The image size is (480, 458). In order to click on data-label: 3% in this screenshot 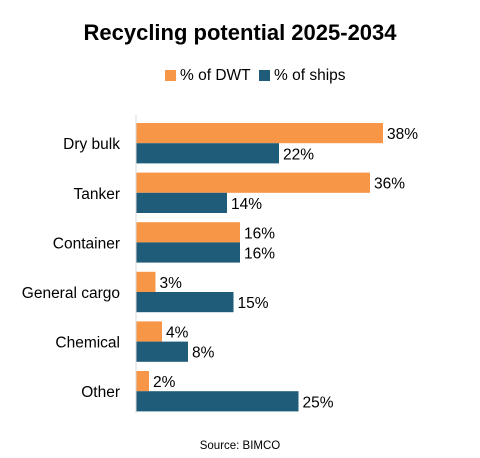, I will do `click(171, 283)`.